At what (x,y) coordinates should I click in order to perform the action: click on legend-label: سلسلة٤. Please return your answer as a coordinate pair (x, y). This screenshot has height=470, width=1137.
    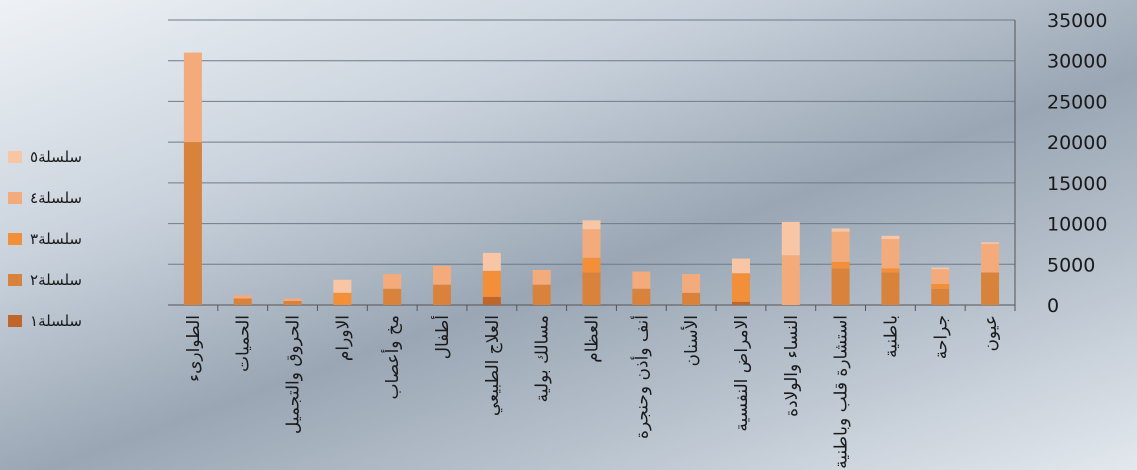
    Looking at the image, I should click on (56, 198).